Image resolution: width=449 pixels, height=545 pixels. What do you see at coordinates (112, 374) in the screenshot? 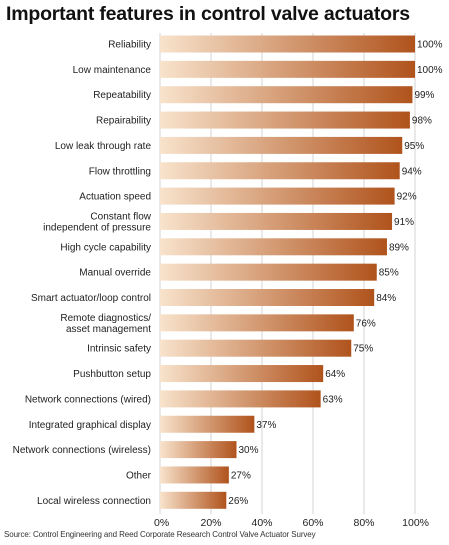
I see `category-label: Pushbutton setup` at bounding box center [112, 374].